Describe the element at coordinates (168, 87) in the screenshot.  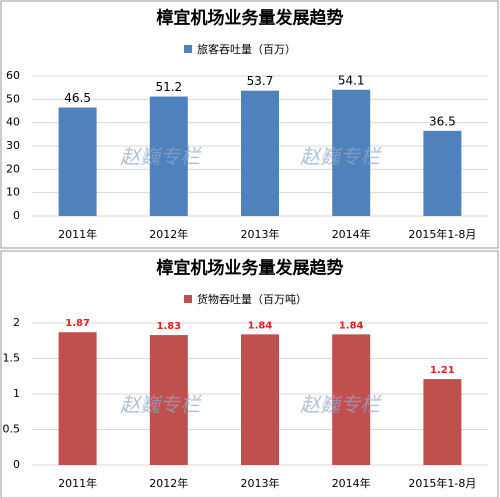
I see `value-label: 51.2` at that location.